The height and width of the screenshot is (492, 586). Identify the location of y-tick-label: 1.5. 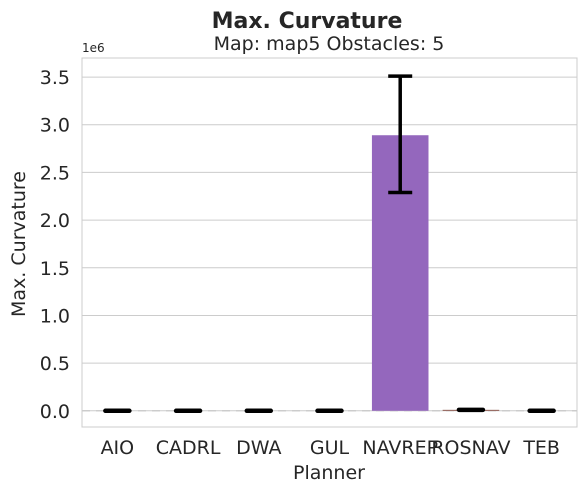
(55, 269).